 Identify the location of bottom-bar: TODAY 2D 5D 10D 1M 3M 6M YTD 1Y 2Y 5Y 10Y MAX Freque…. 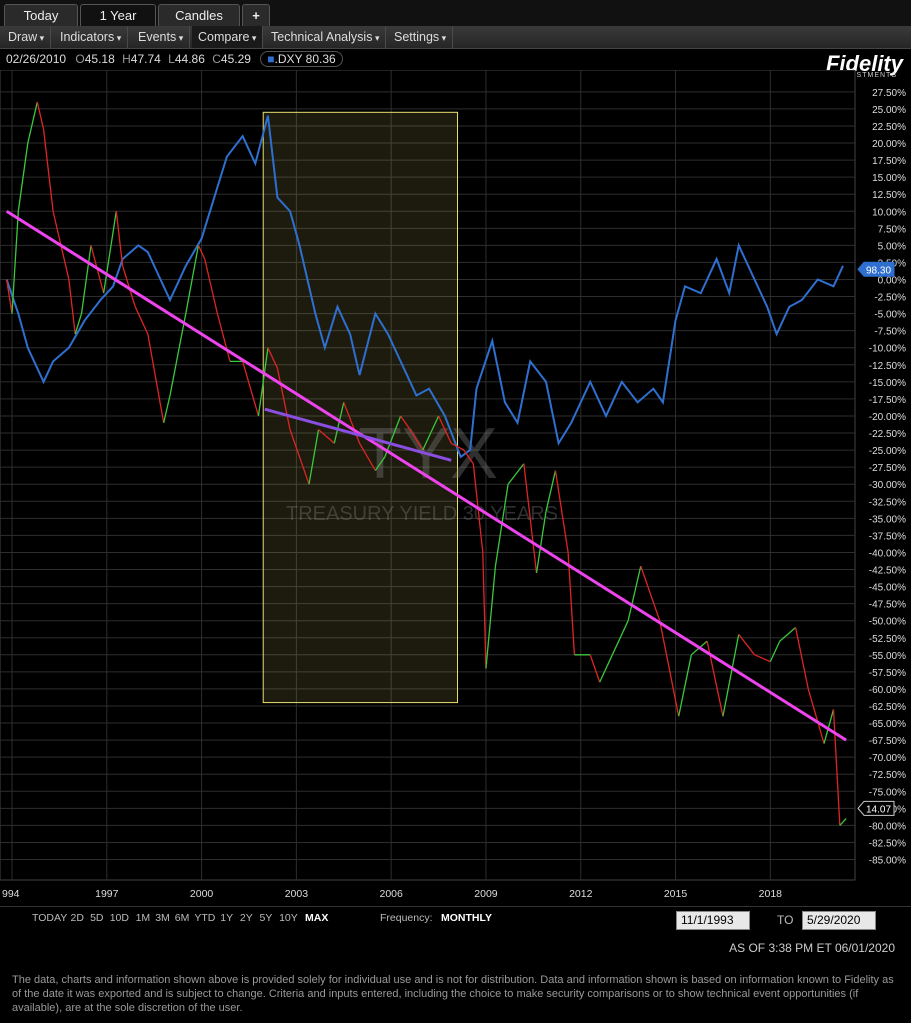
(455, 964).